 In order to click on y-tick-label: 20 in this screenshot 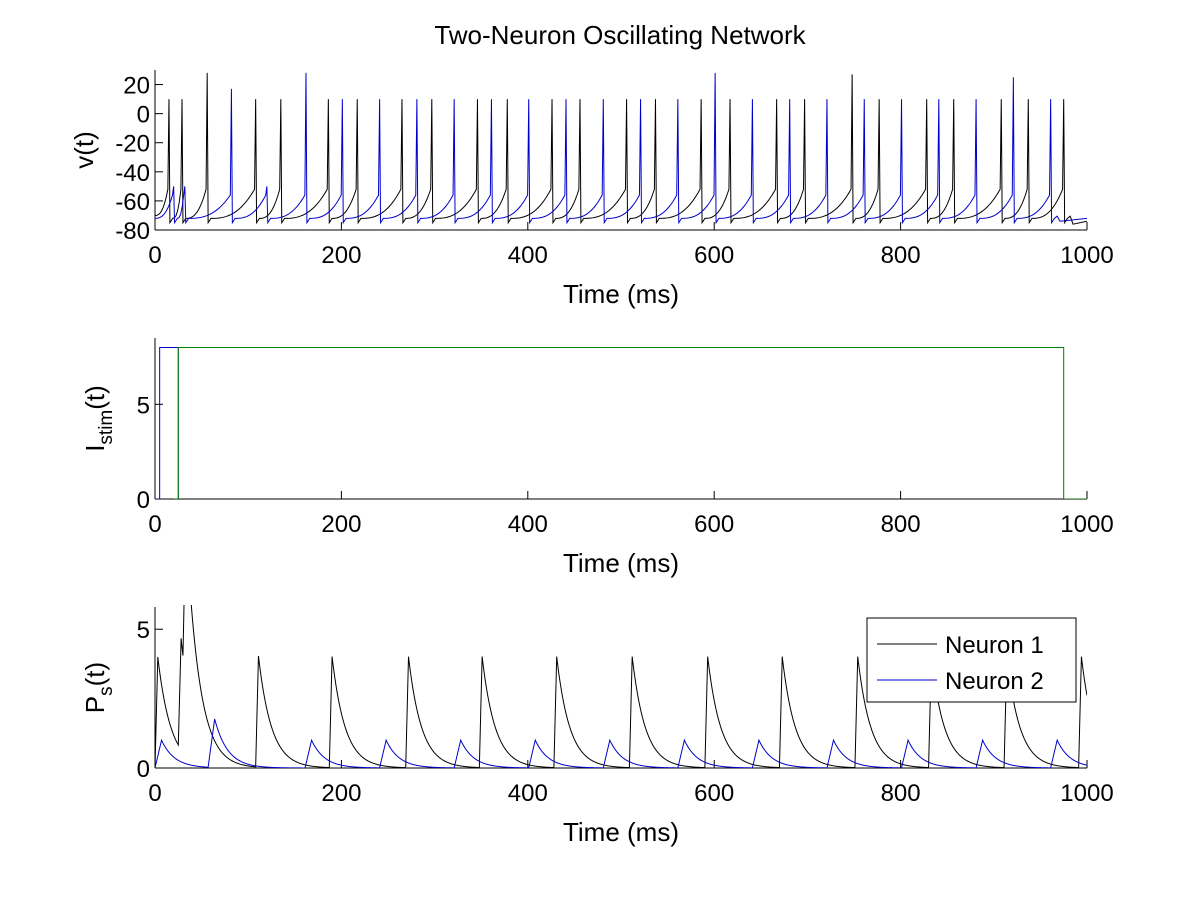, I will do `click(136, 86)`.